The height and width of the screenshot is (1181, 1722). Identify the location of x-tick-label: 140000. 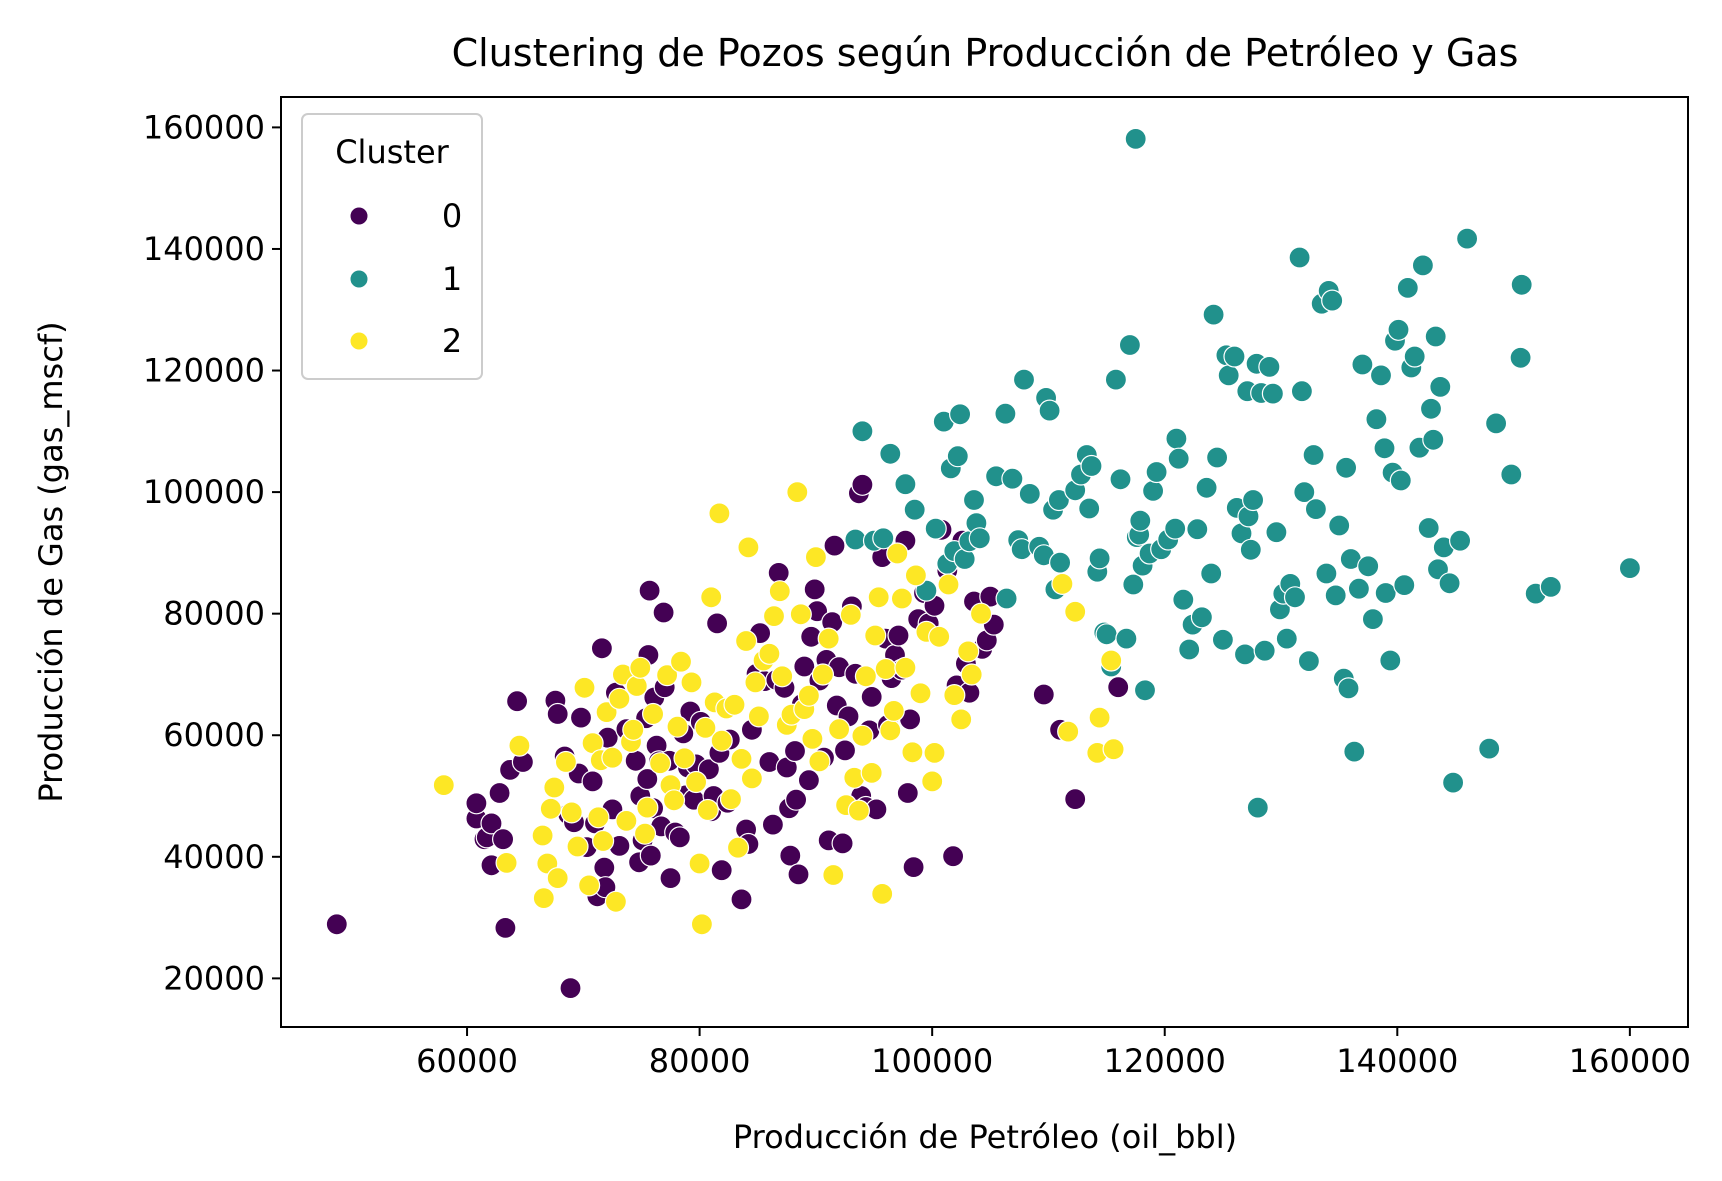
(1397, 1061).